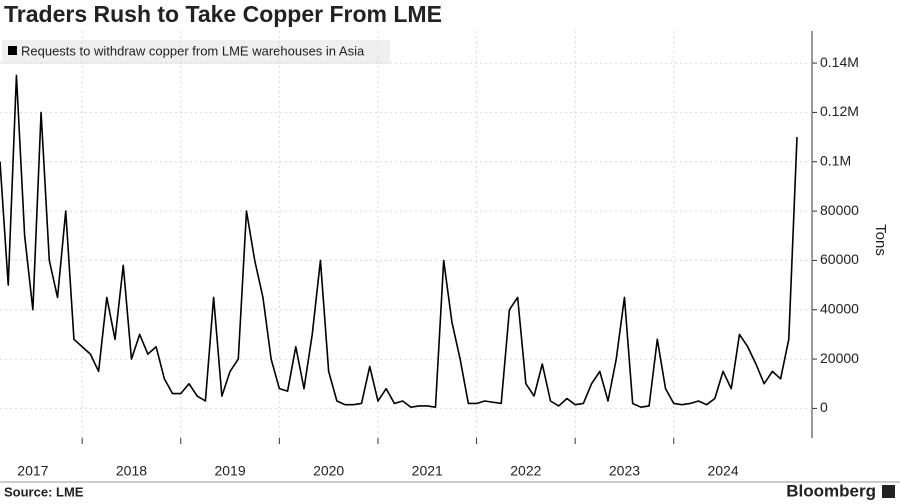 The width and height of the screenshot is (900, 504). I want to click on y-tick-label: 40000, so click(839, 308).